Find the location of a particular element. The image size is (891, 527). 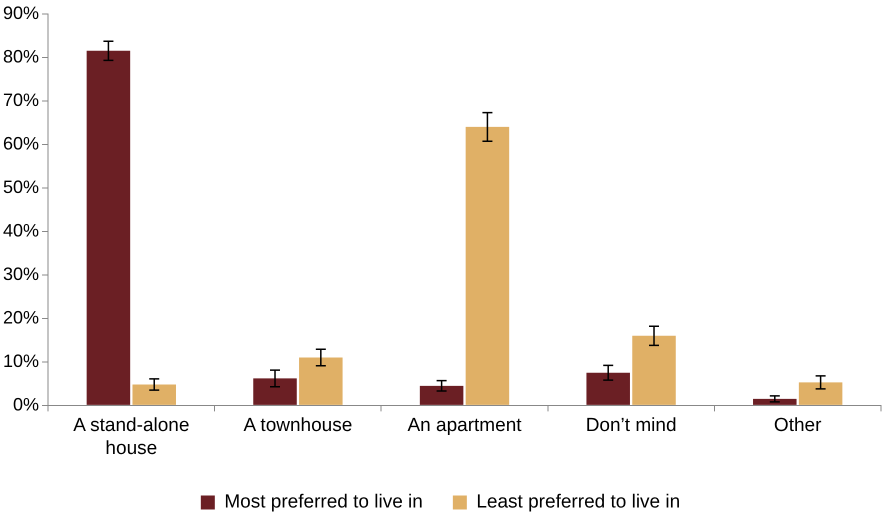

y-tick-label: 20% is located at coordinates (21, 317).